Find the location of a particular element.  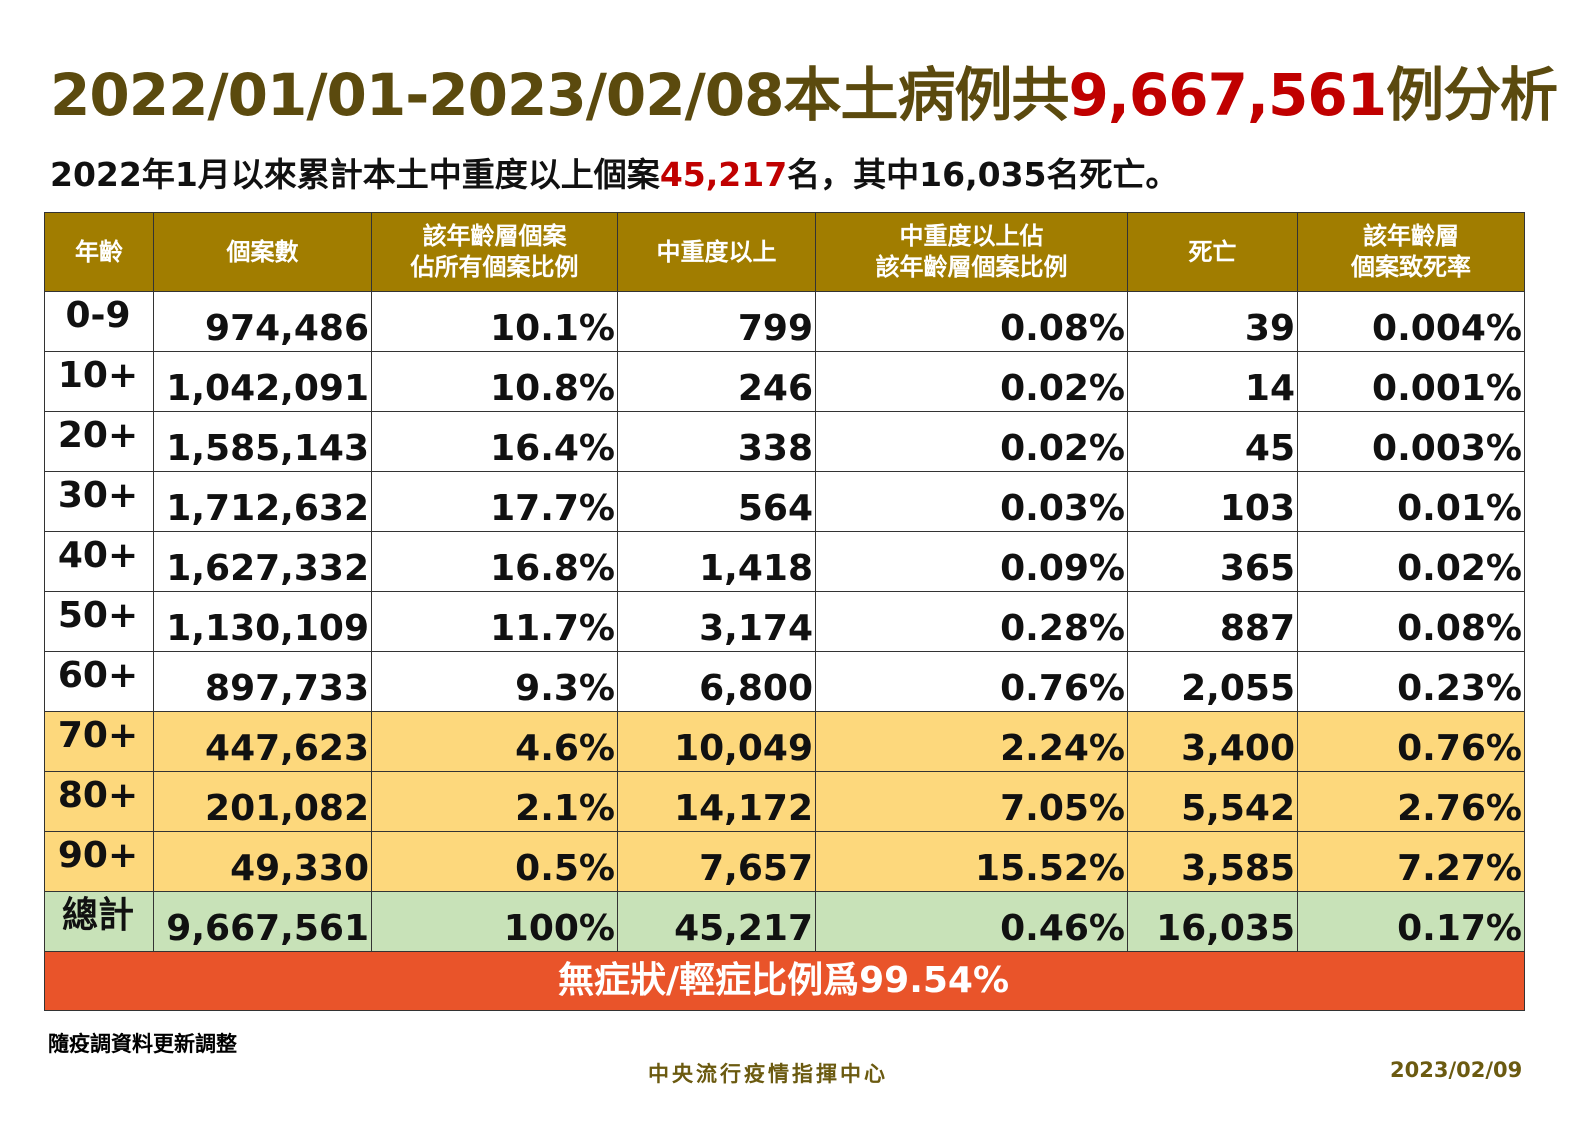

table-row: 0-9 974,486 10.1% 799 0.08% 39 0.004% is located at coordinates (784, 321).